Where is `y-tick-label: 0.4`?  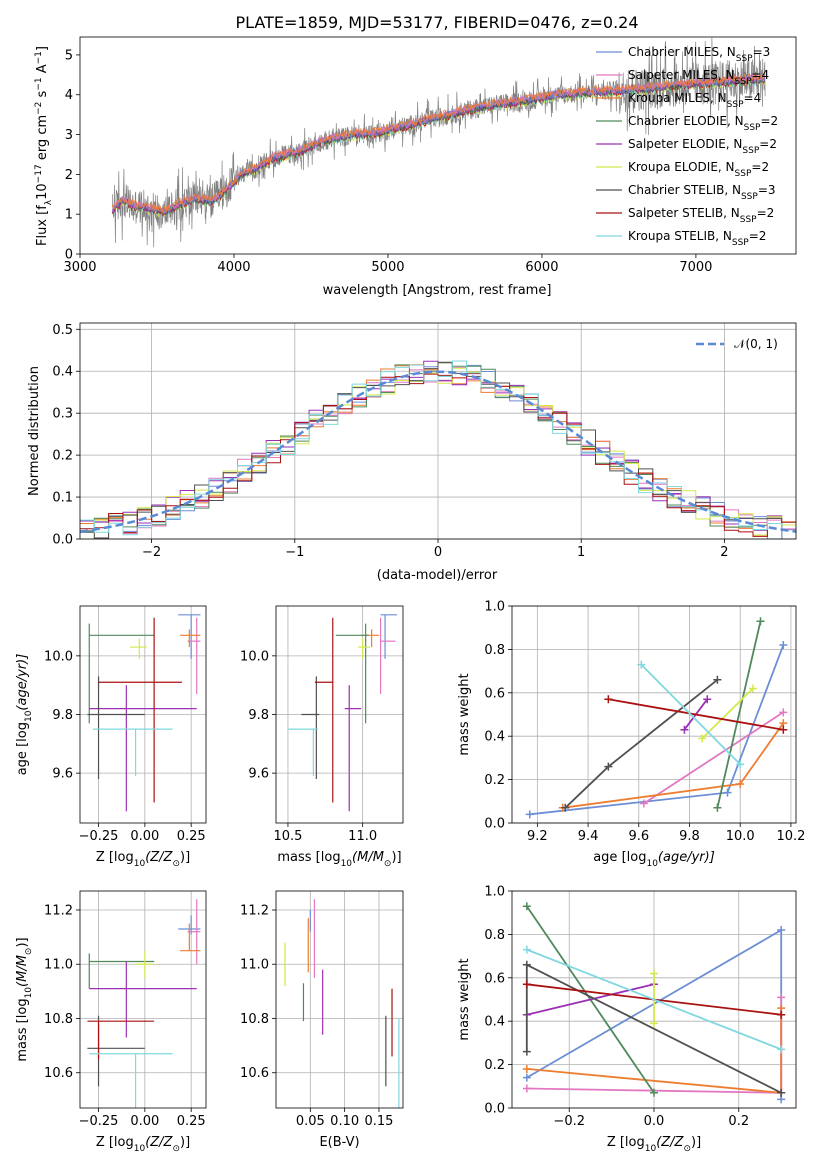
y-tick-label: 0.4 is located at coordinates (494, 737).